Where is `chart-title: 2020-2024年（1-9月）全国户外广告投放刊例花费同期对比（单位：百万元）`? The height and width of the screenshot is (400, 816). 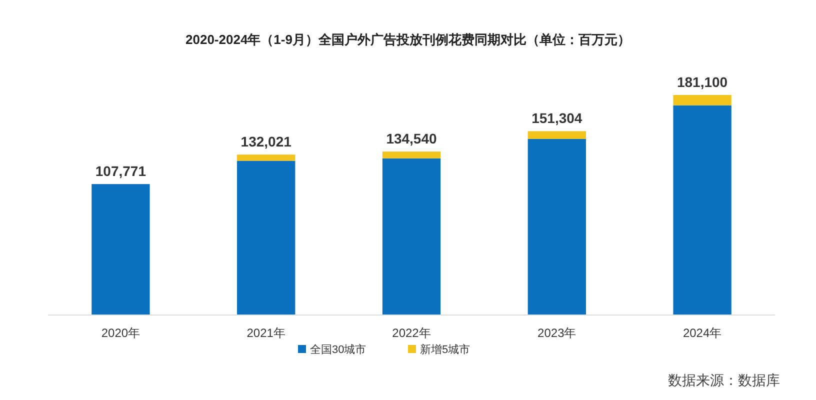 chart-title: 2020-2024年（1-9月）全国户外广告投放刊例花费同期对比（单位：百万元） is located at coordinates (408, 39).